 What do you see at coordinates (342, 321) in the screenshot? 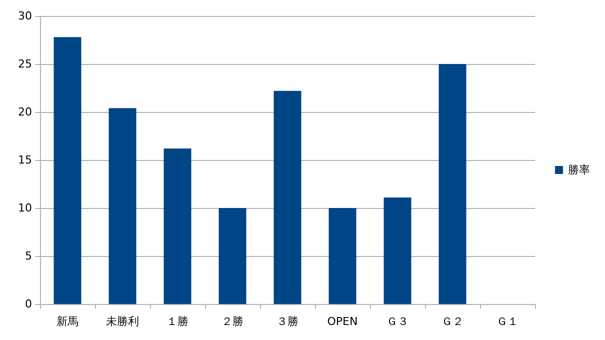
I see `x-tick-label: OPEN` at bounding box center [342, 321].